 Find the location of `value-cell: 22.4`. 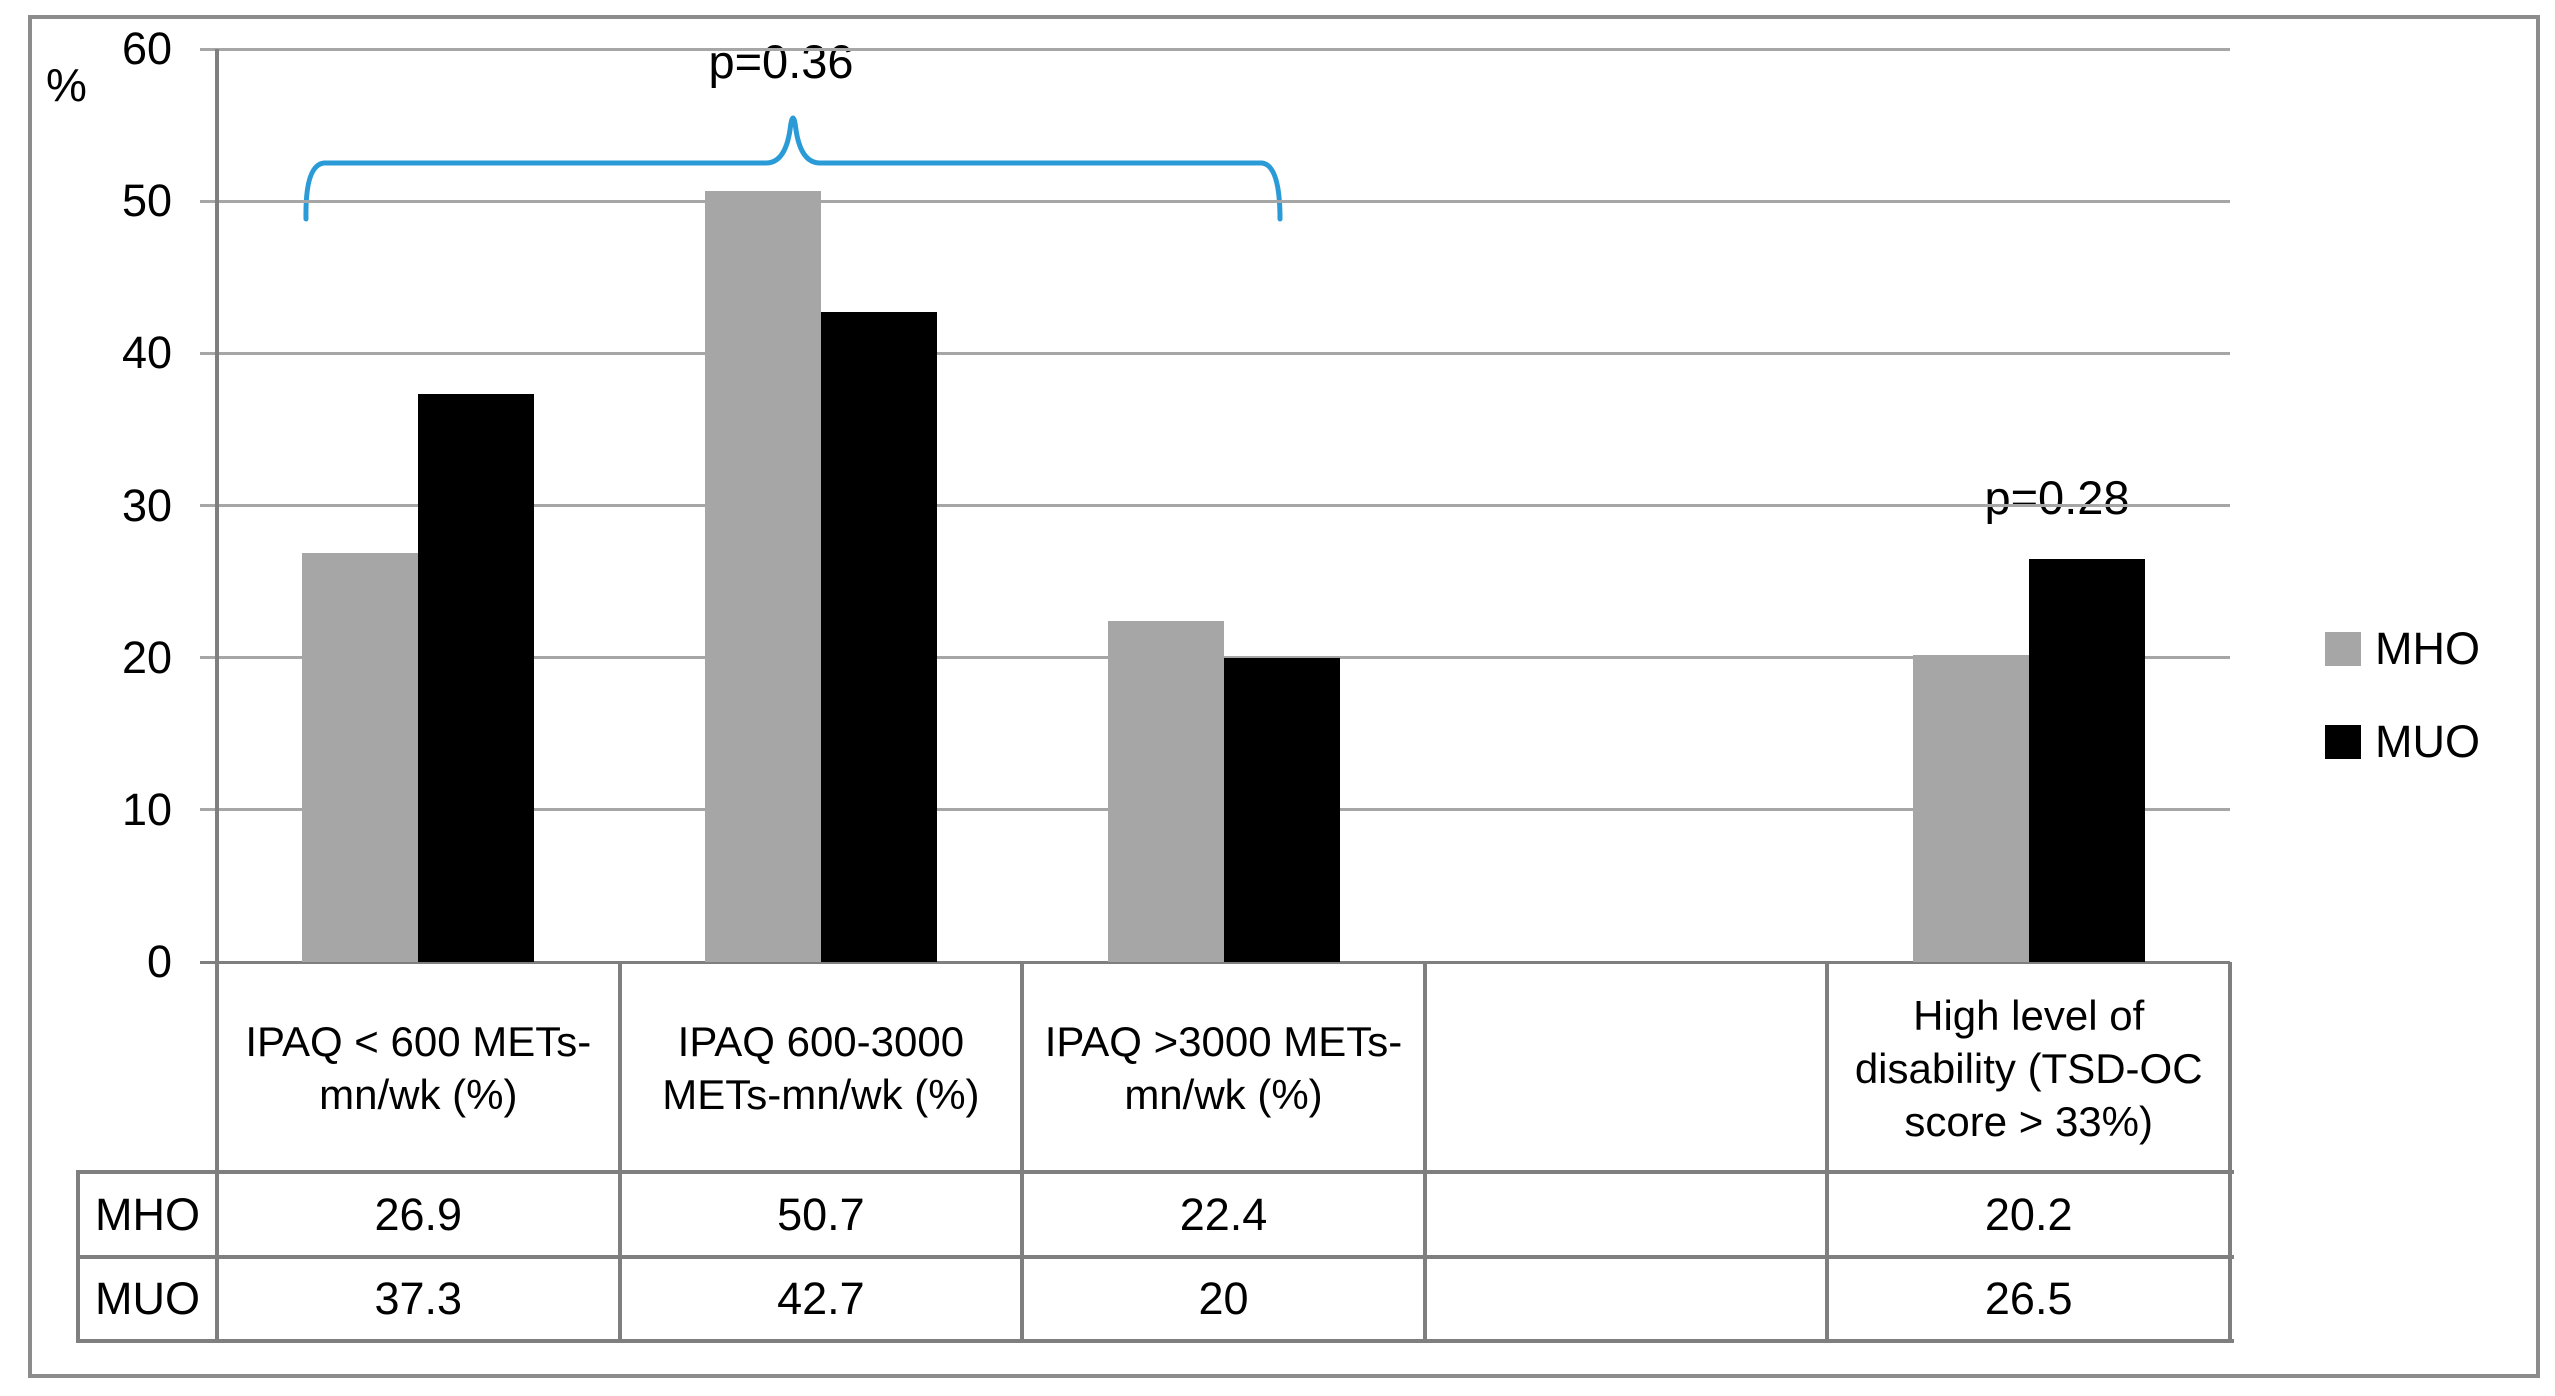

value-cell: 22.4 is located at coordinates (1223, 1214).